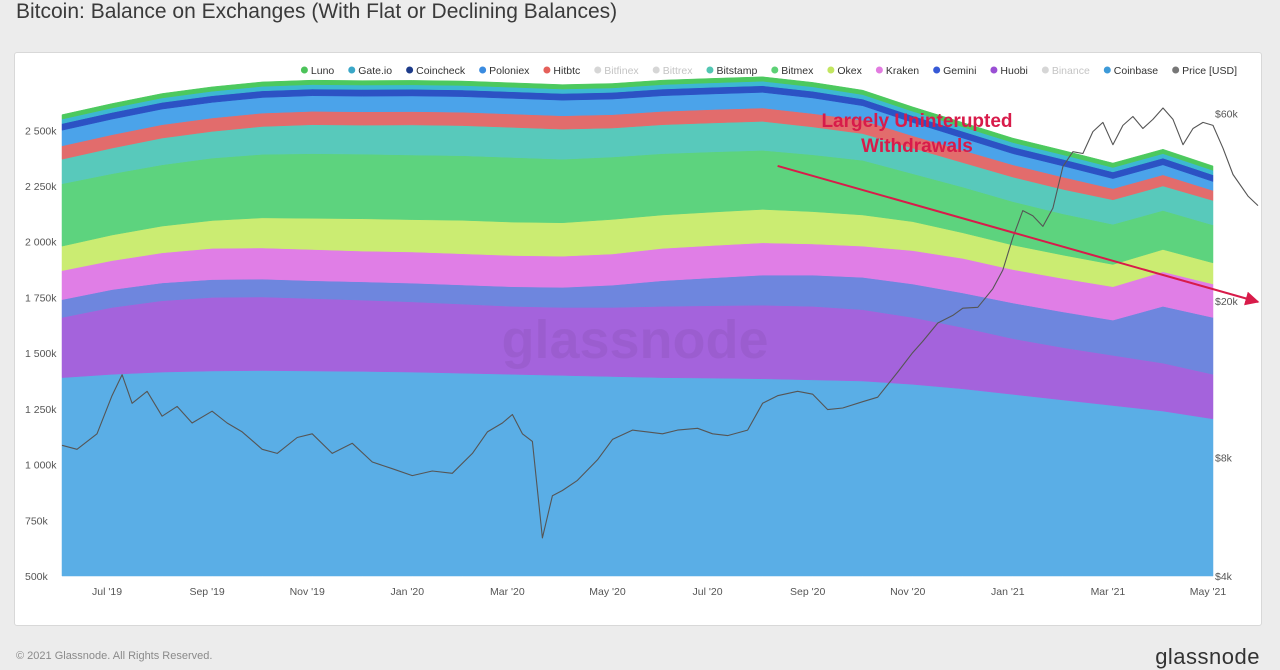 Image resolution: width=1280 pixels, height=670 pixels. What do you see at coordinates (708, 592) in the screenshot?
I see `x-axis-tick-label: Jul '20` at bounding box center [708, 592].